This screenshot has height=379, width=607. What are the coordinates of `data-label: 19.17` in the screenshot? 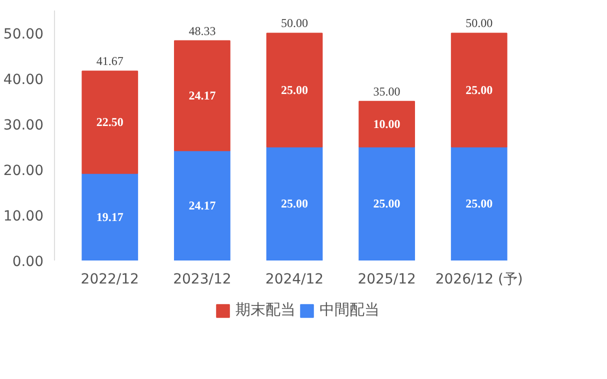 It's located at (110, 217).